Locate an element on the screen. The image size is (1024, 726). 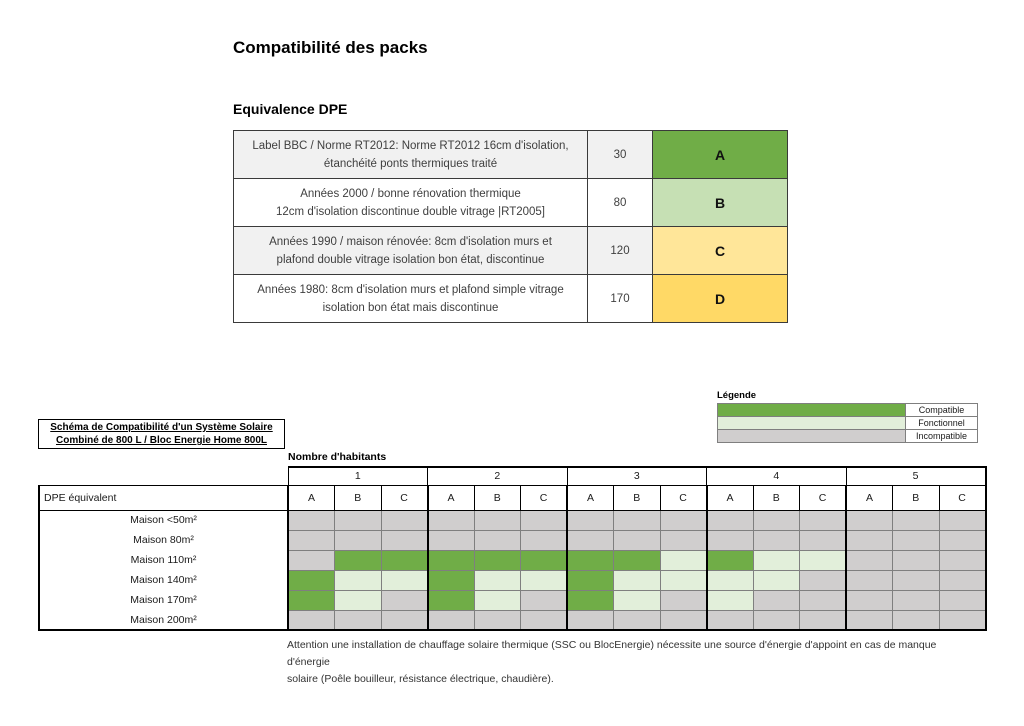
dpe-grade-badge: B is located at coordinates (720, 202).